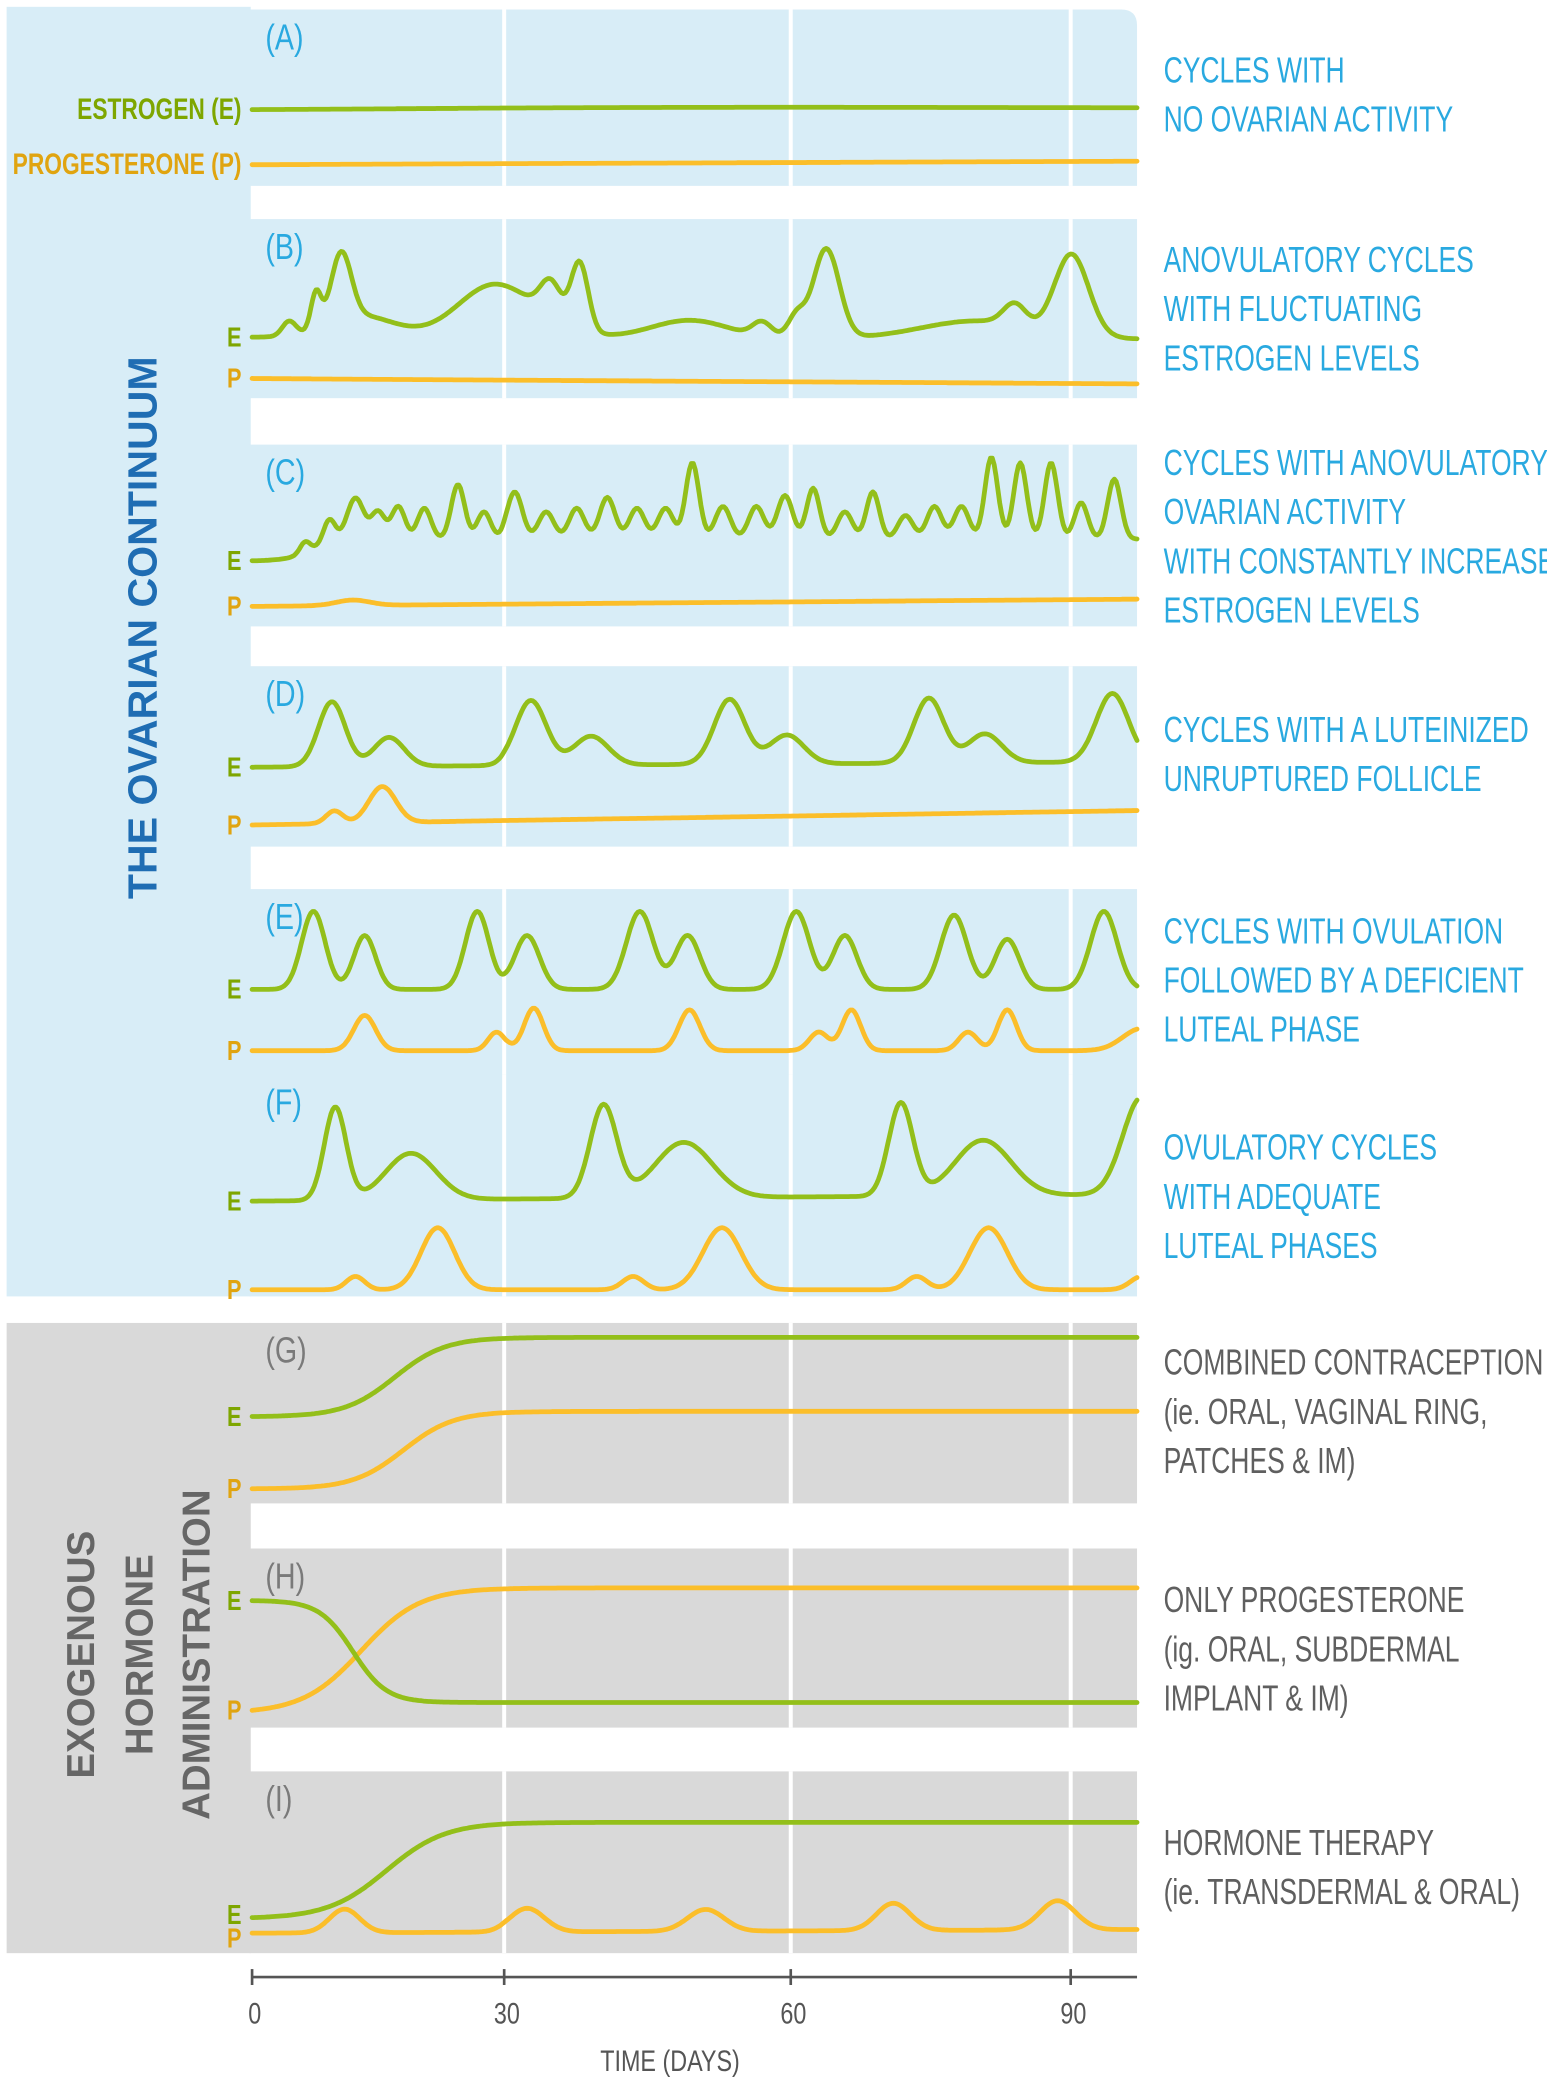 The image size is (1547, 2086). What do you see at coordinates (127, 163) in the screenshot?
I see `progesterone-label: PROGESTERONE (P)` at bounding box center [127, 163].